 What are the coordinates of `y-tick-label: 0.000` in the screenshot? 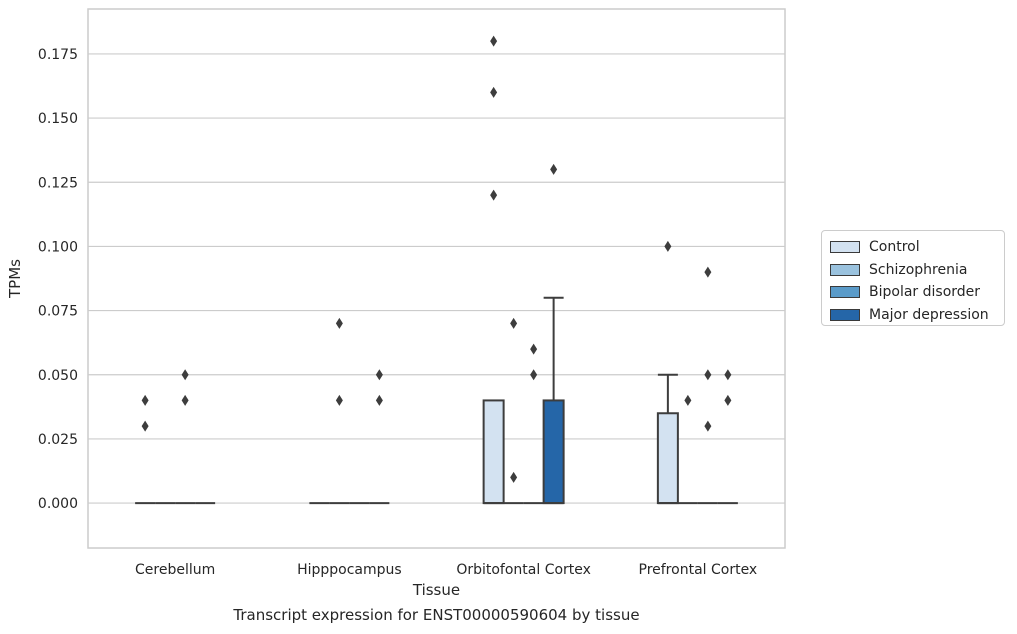 It's located at (58, 504).